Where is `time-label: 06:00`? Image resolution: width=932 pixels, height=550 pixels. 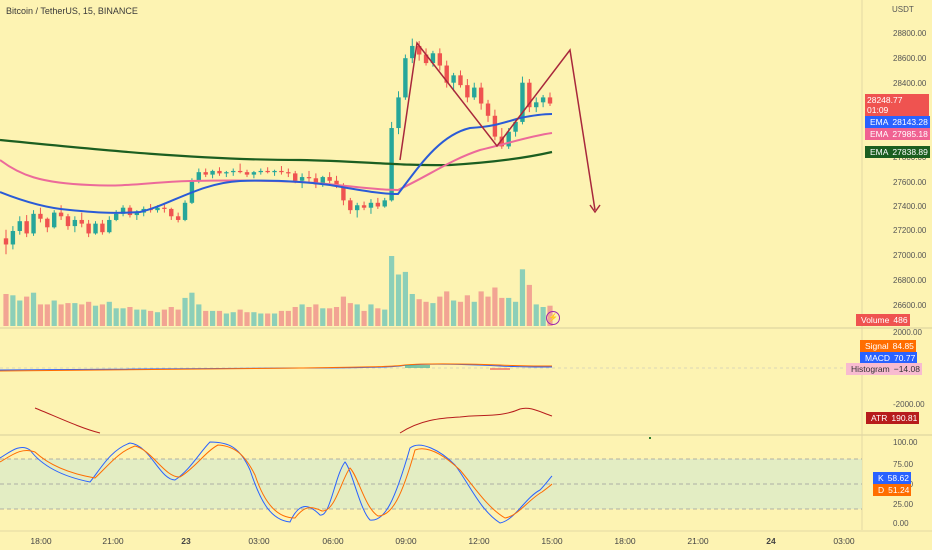 time-label: 06:00 is located at coordinates (333, 541).